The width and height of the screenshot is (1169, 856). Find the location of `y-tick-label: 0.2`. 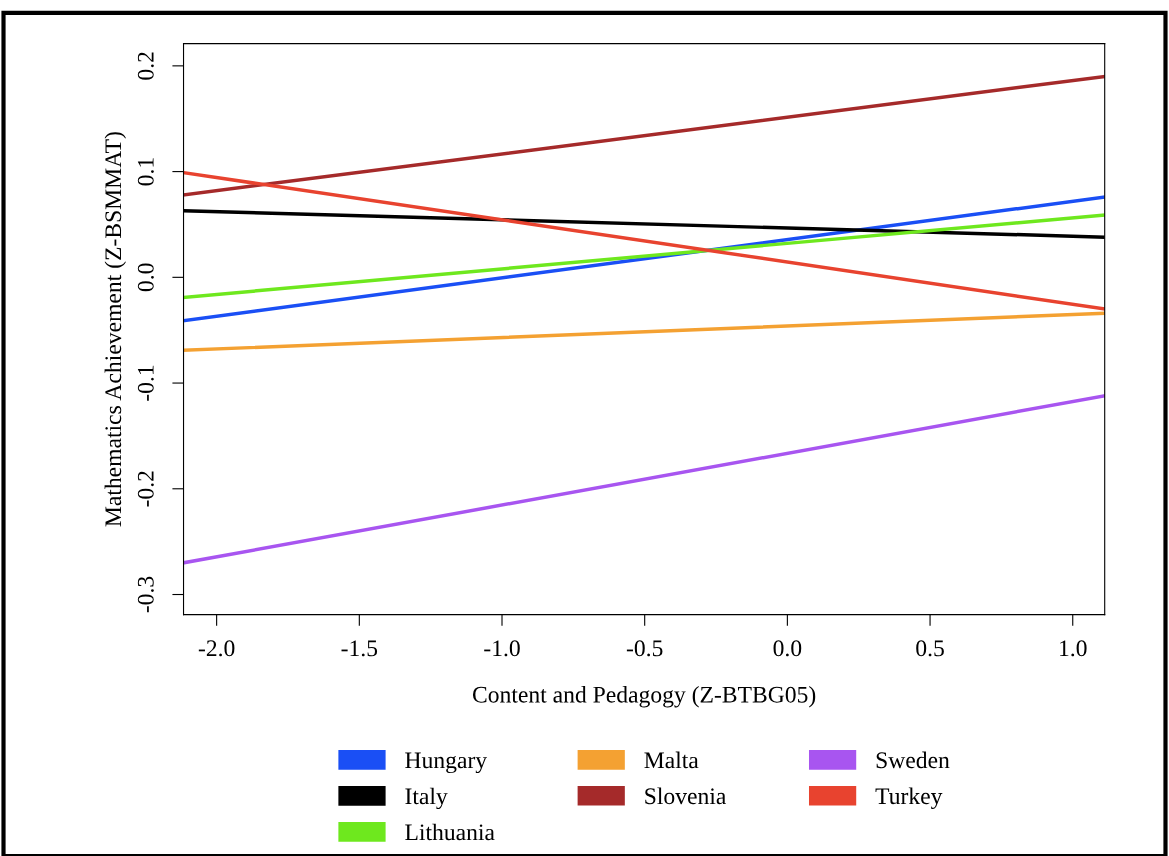

y-tick-label: 0.2 is located at coordinates (145, 66).